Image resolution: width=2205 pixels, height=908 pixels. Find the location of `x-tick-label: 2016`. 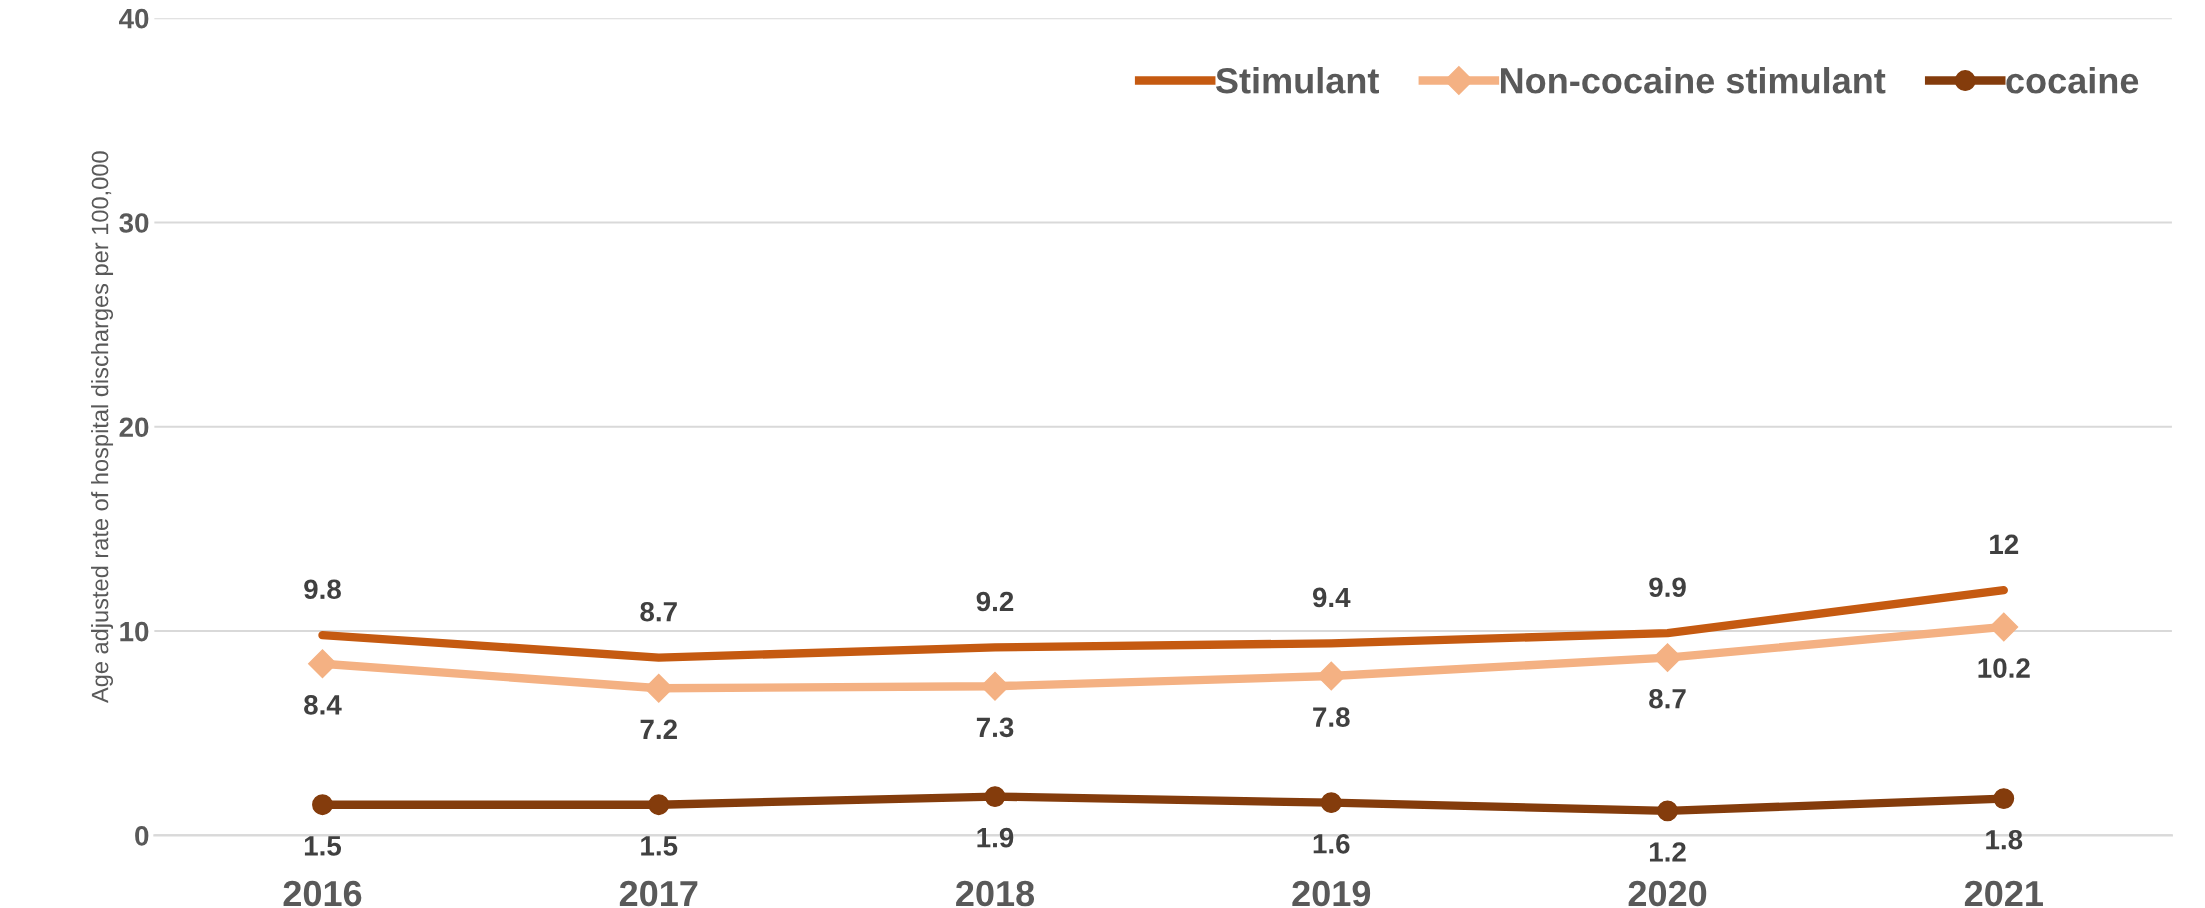

x-tick-label: 2016 is located at coordinates (322, 893).